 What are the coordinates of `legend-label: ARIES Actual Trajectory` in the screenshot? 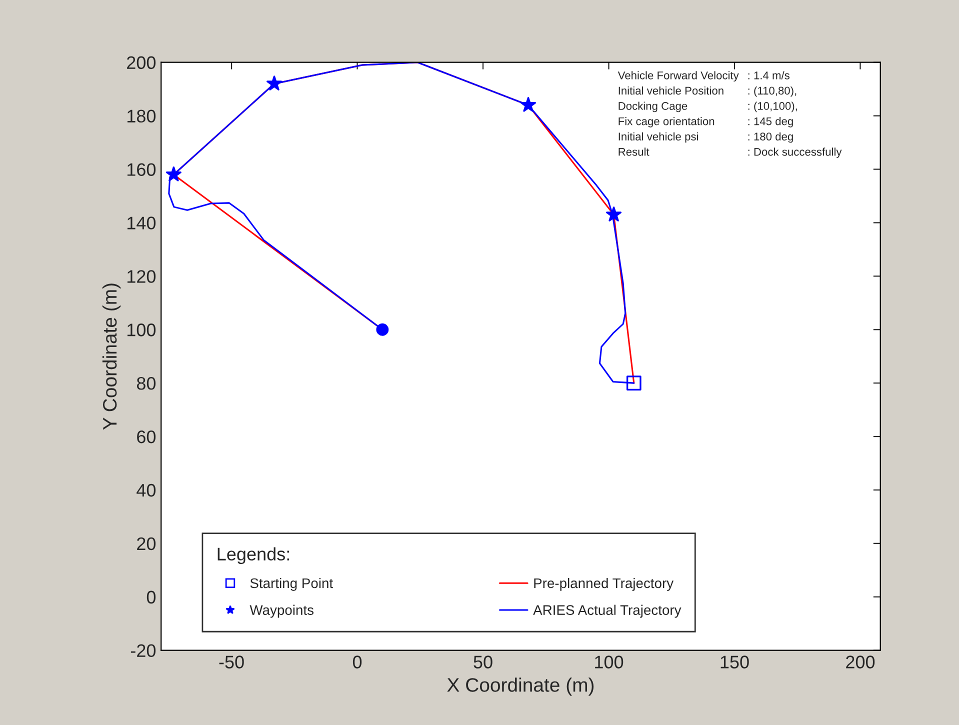 It's located at (607, 611).